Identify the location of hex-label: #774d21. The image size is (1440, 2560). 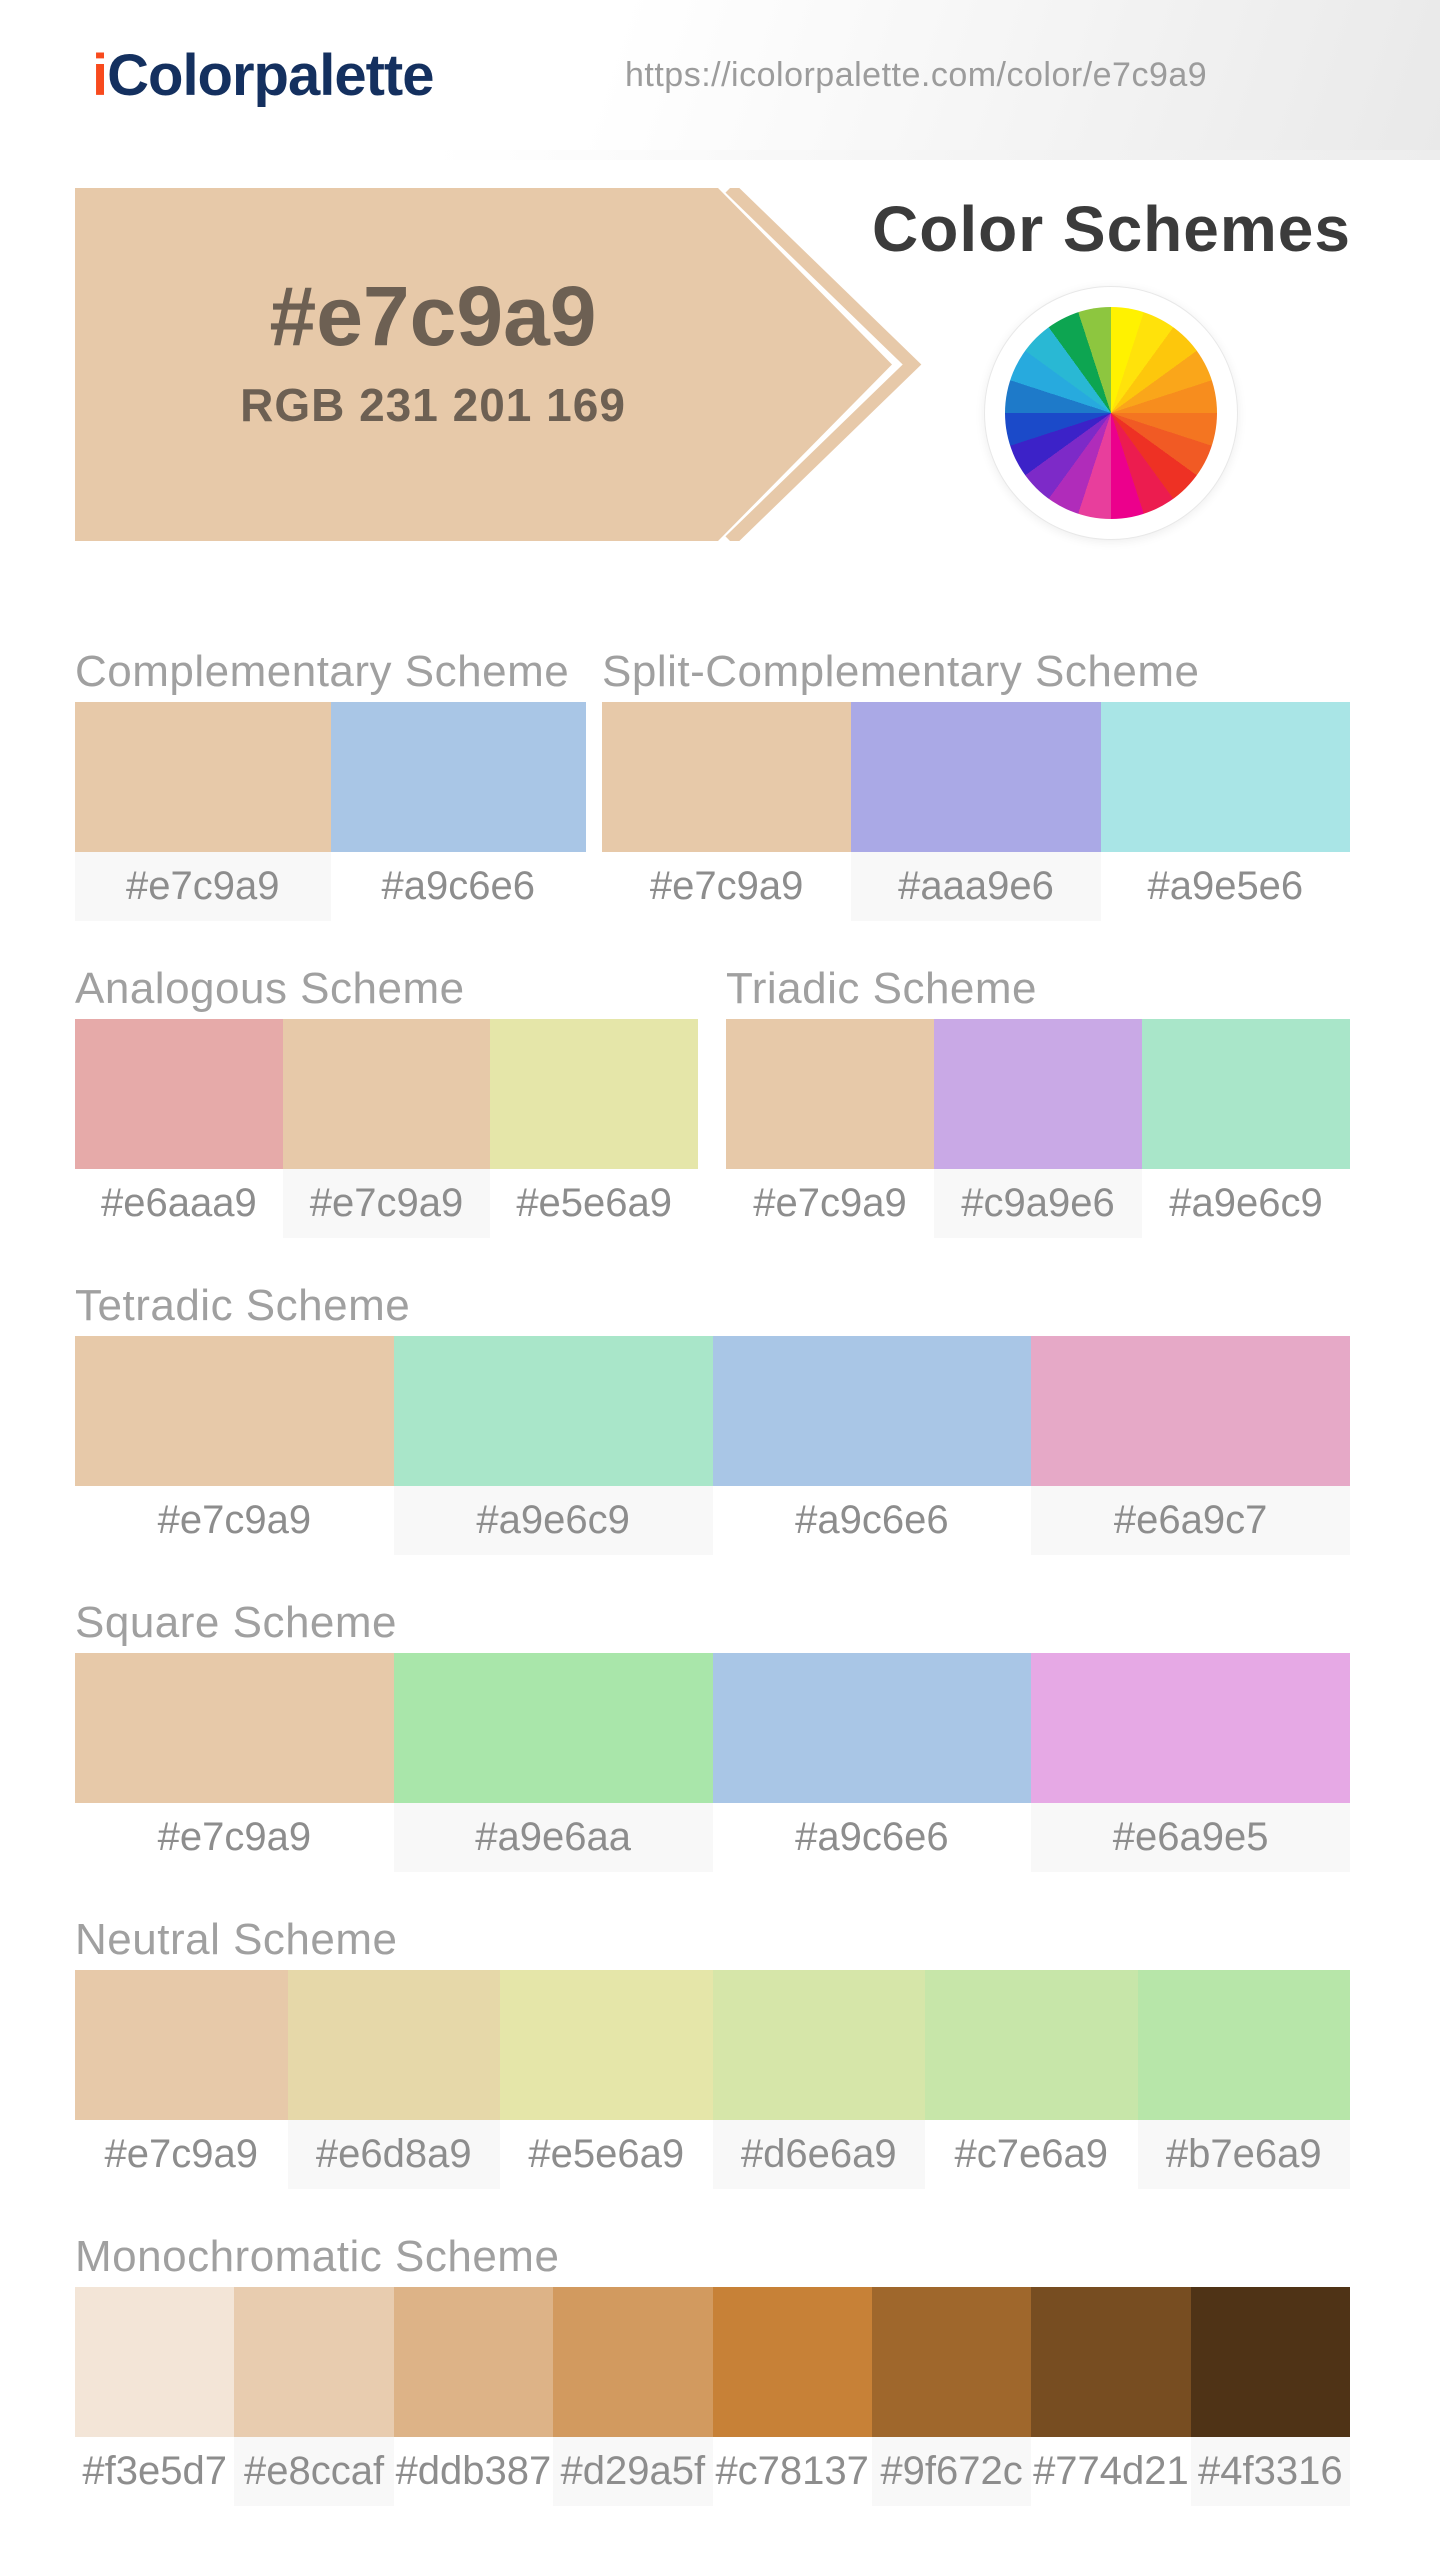
(1111, 2471).